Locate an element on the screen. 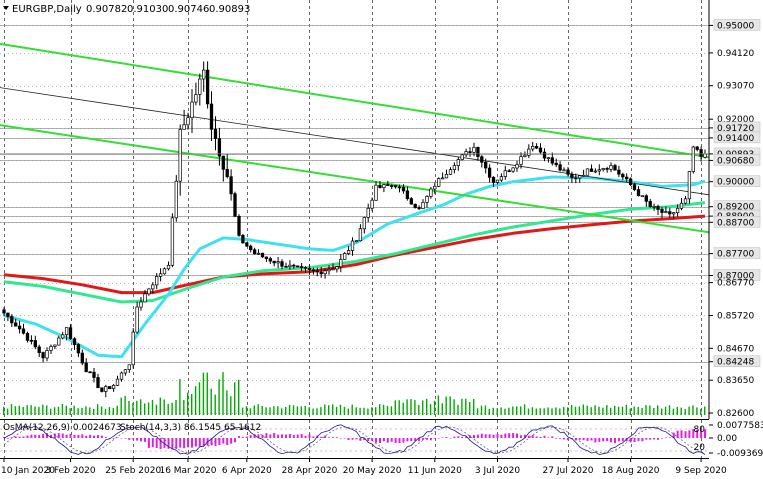 The height and width of the screenshot is (479, 763). price-tick-label: 0.92000 is located at coordinates (735, 120).